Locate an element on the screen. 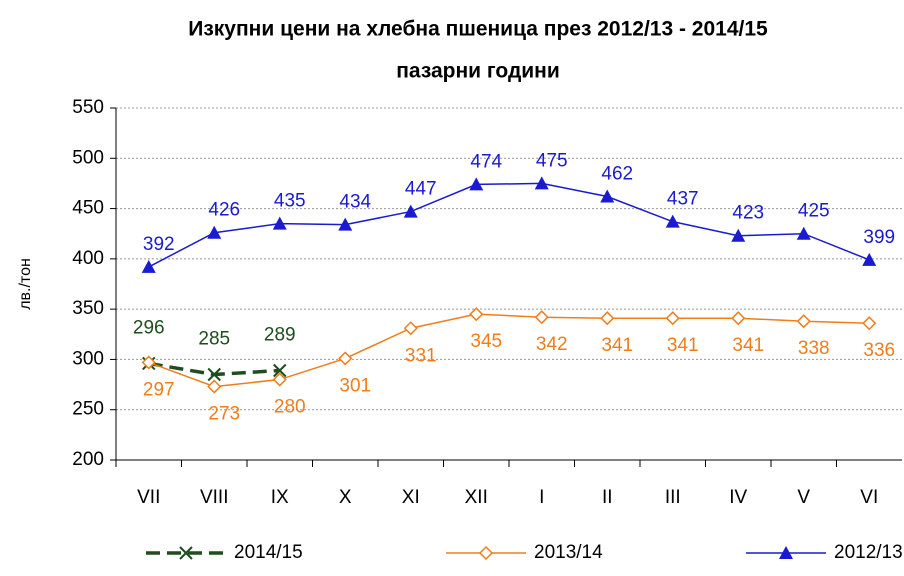 The image size is (904, 576). value-label: 273 is located at coordinates (224, 414).